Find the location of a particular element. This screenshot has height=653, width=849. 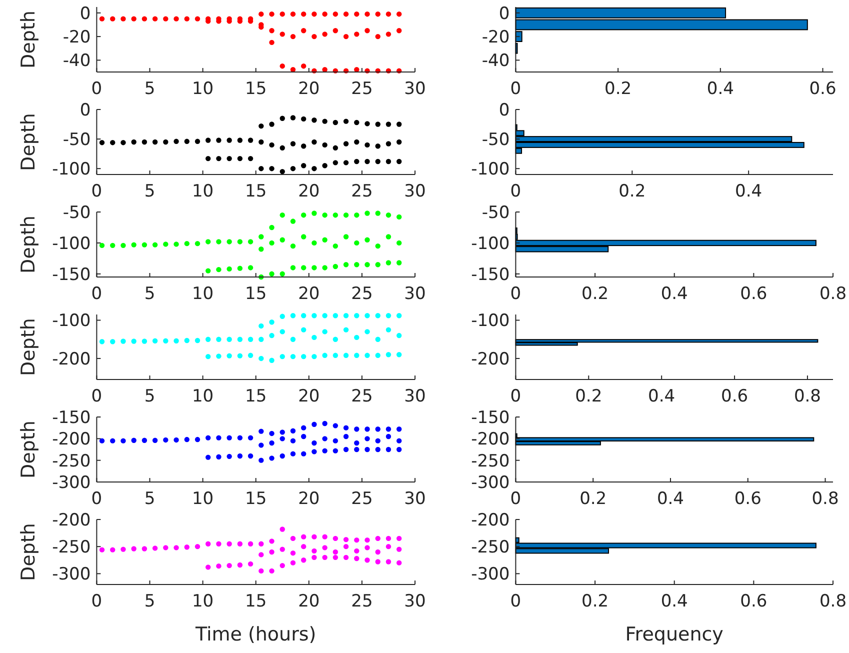

x-axis-title: Frequency is located at coordinates (674, 635).